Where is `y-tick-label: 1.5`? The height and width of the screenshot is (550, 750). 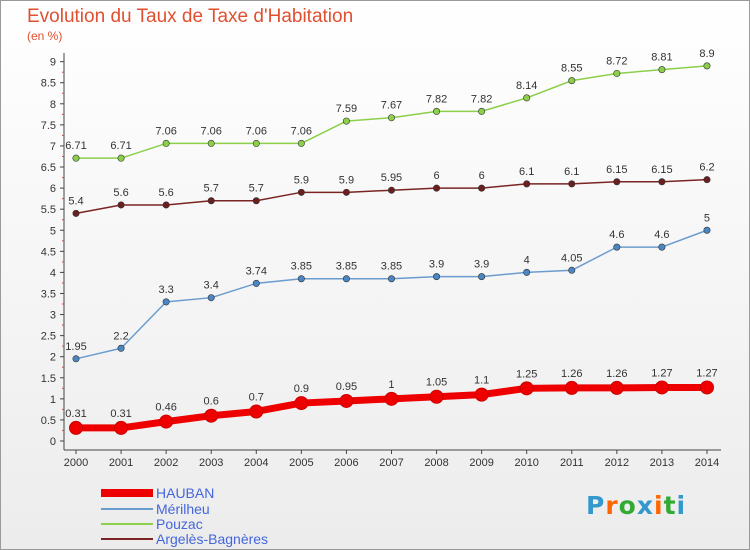 y-tick-label: 1.5 is located at coordinates (48, 379).